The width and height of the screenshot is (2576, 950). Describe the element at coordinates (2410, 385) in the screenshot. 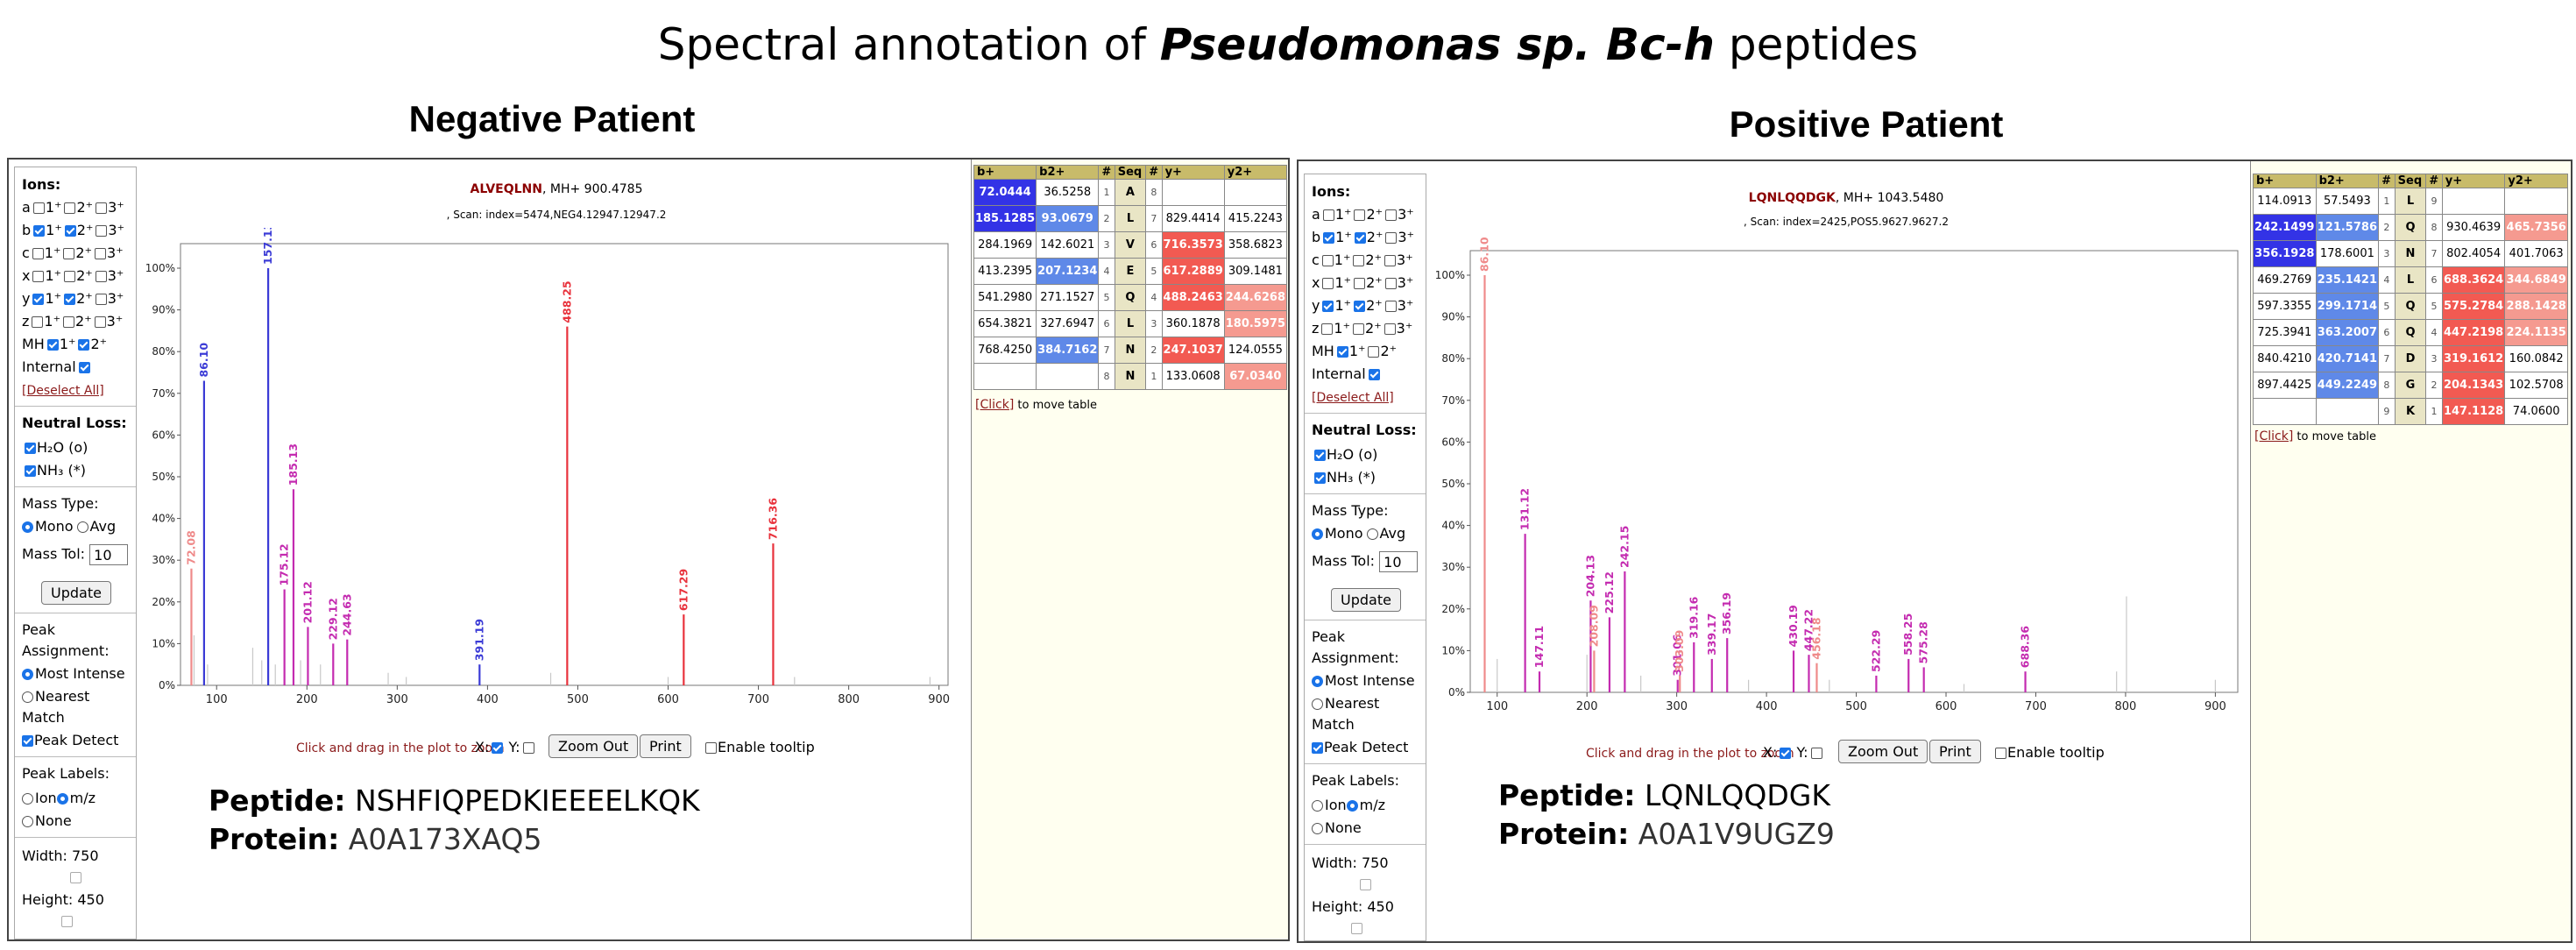

I see `residue-cell: G` at that location.